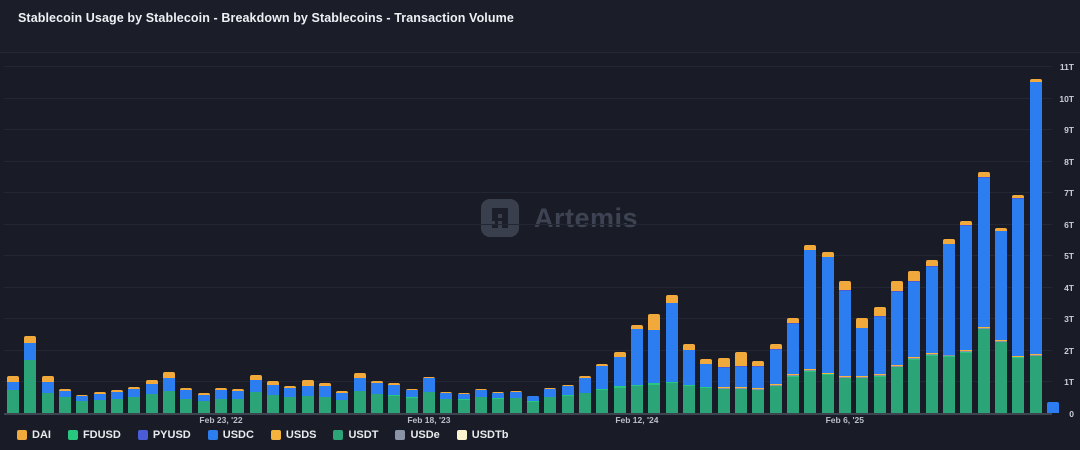  Describe the element at coordinates (293, 435) in the screenshot. I see `legend-item-usds: USDS` at that location.